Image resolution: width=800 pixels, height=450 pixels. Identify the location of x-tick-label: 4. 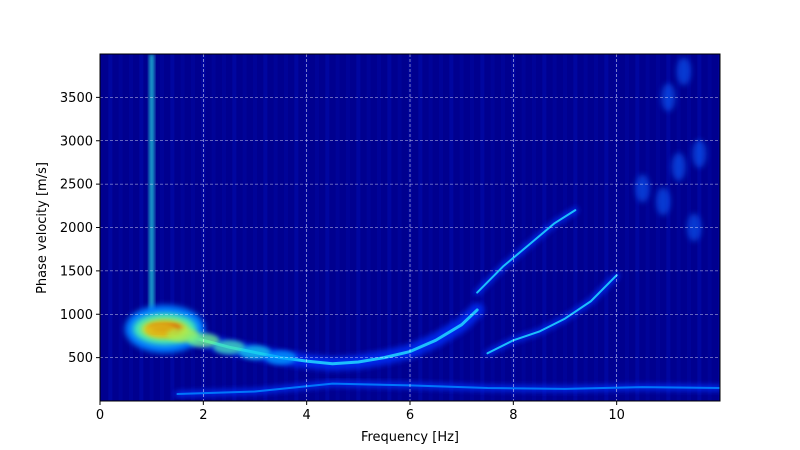
(307, 415).